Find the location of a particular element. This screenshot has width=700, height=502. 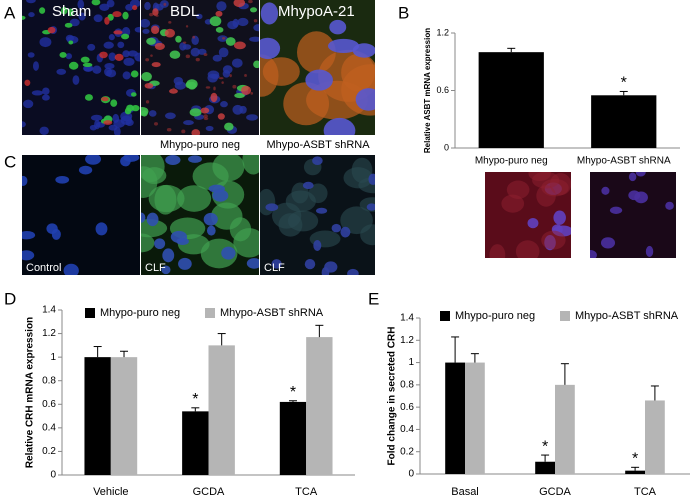

micrograph-bg is located at coordinates (81, 215).